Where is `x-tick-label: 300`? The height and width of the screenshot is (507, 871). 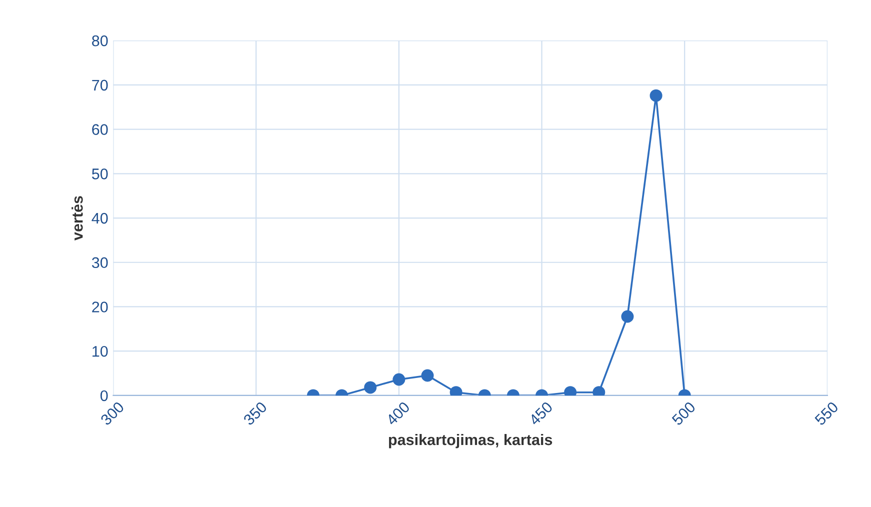 x-tick-label: 300 is located at coordinates (112, 413).